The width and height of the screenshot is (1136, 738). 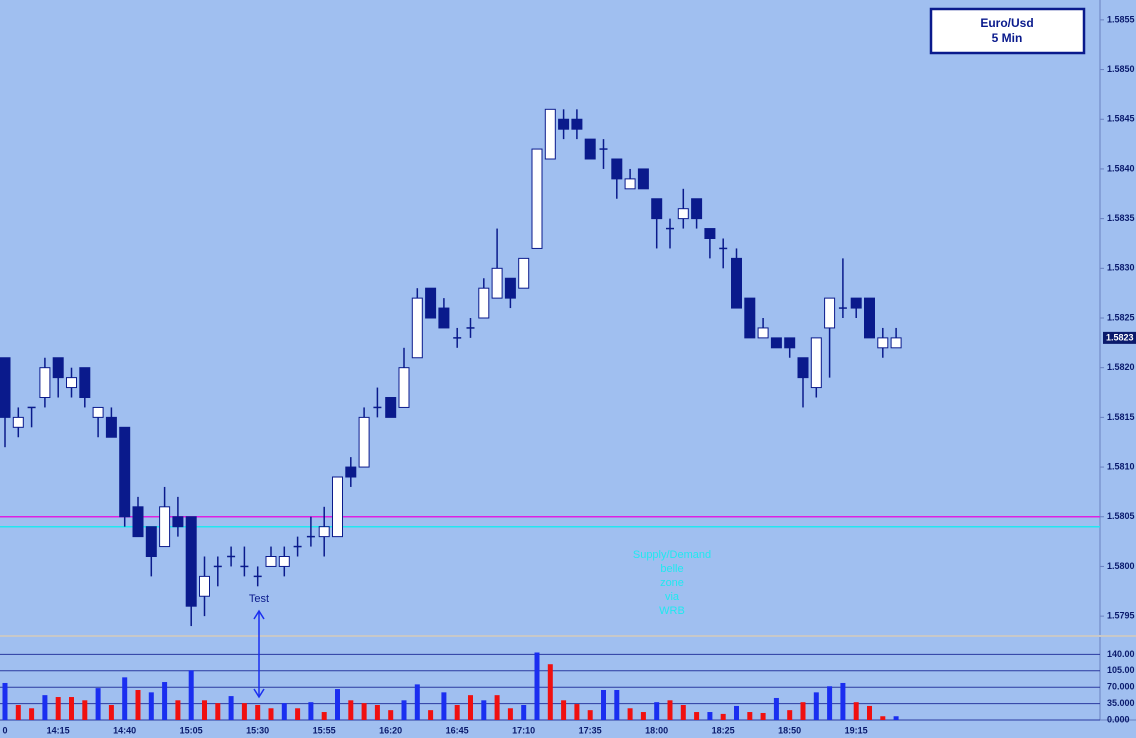 I want to click on y-tick-label: 105.00, so click(x=1121, y=670).